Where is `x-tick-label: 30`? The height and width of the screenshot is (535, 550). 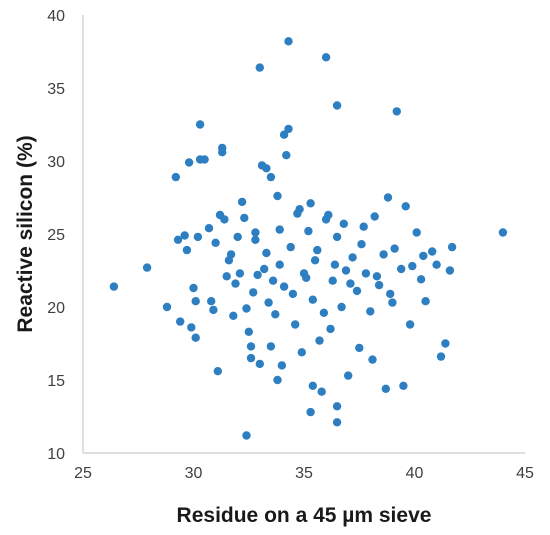 x-tick-label: 30 is located at coordinates (194, 473).